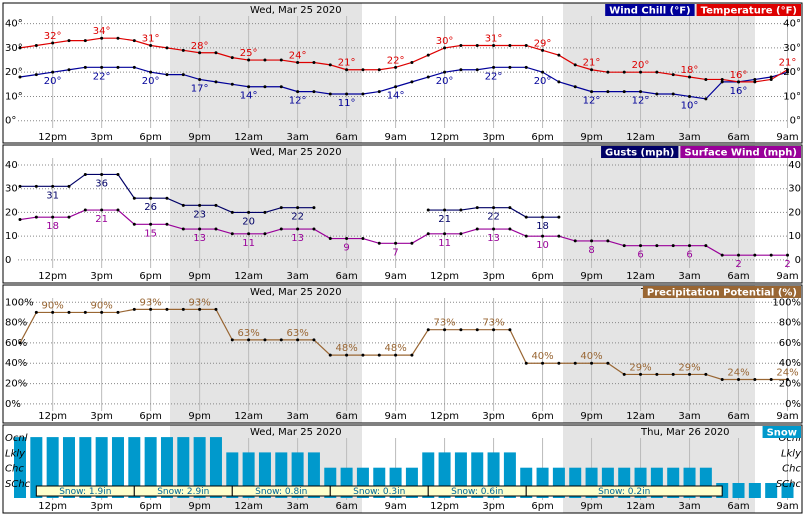 The height and width of the screenshot is (516, 806). Describe the element at coordinates (11, 212) in the screenshot. I see `y-tick-label: 20` at that location.